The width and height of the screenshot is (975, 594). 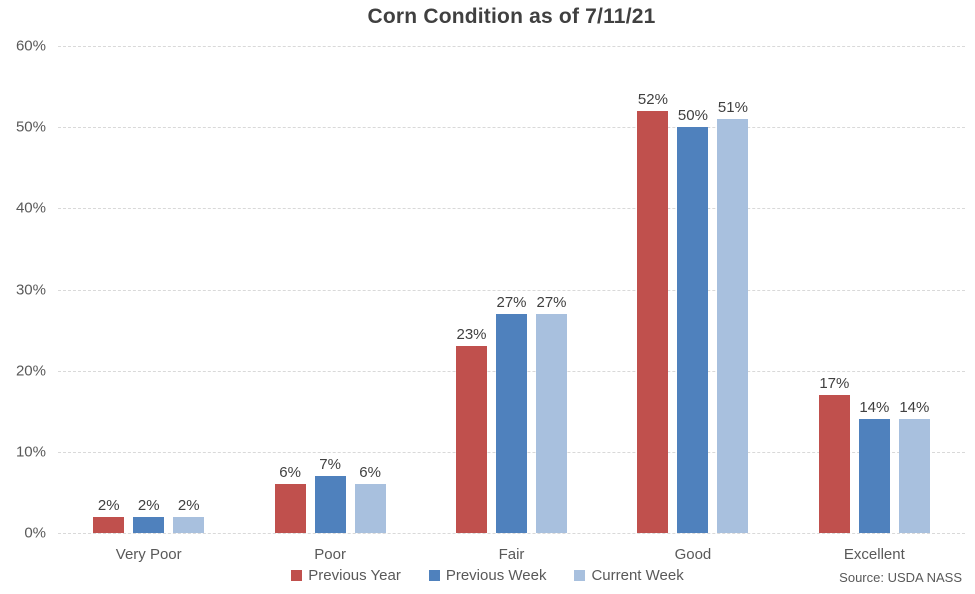 What do you see at coordinates (874, 554) in the screenshot?
I see `x-axis-label-excellent: Excellent` at bounding box center [874, 554].